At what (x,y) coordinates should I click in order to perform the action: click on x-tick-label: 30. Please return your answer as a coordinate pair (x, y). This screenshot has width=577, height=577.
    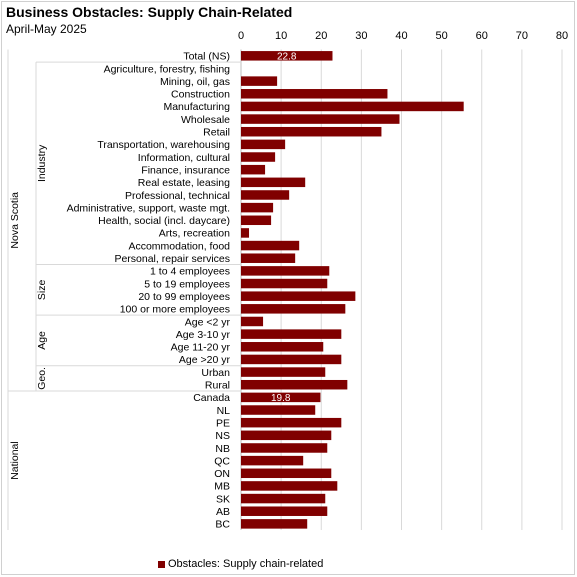
    Looking at the image, I should click on (361, 36).